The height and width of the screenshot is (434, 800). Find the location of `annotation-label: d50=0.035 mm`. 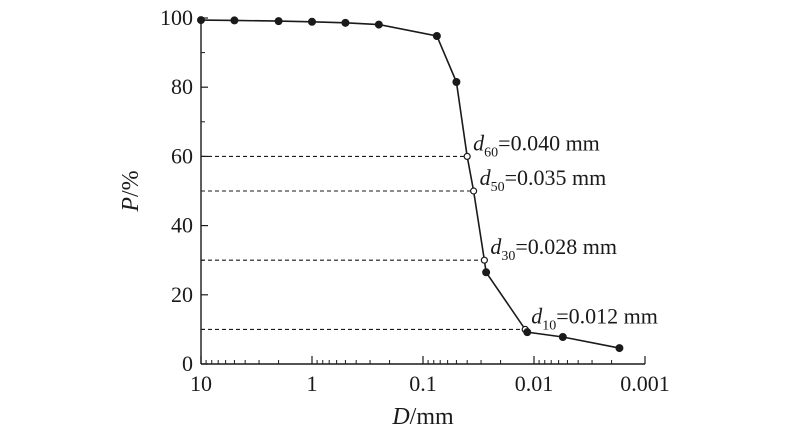

annotation-label: d50=0.035 mm is located at coordinates (543, 180).